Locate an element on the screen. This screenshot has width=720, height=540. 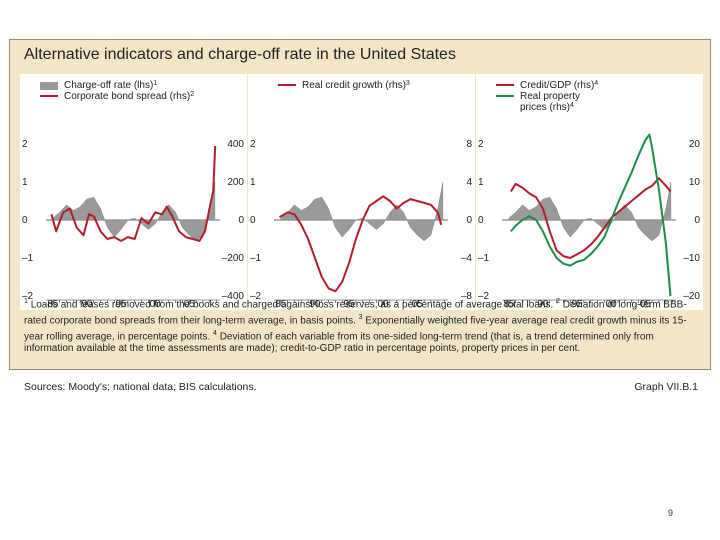
rhs-tick-label: 400 is located at coordinates (235, 144).